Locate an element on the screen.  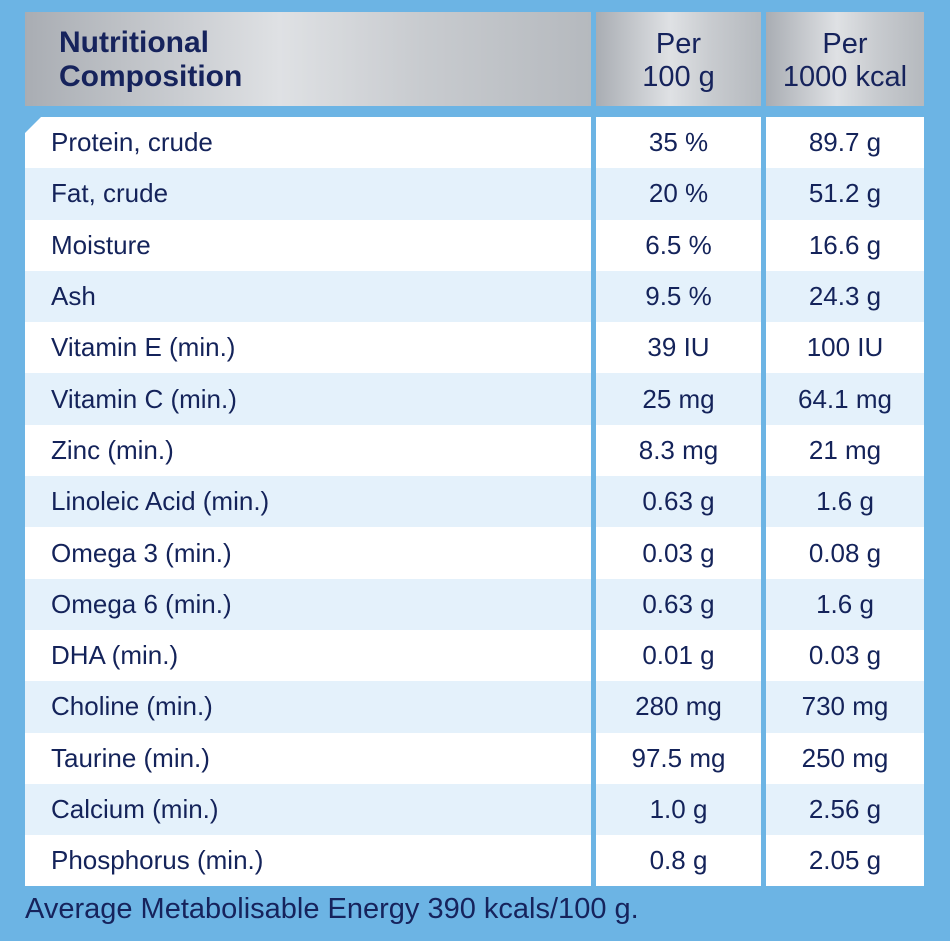
nutrient-name-cell: Taurine (min.) is located at coordinates (308, 758).